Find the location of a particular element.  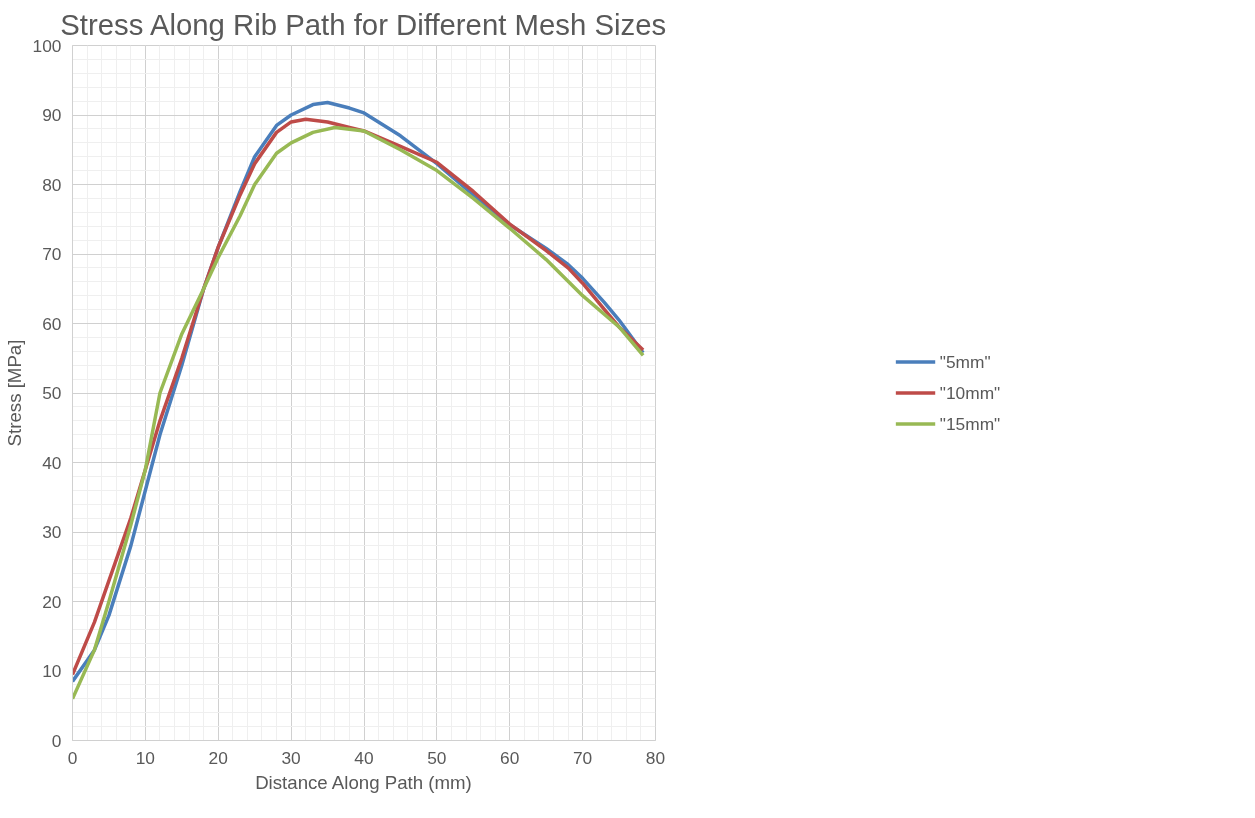

y-tick-label: 100 is located at coordinates (47, 45).